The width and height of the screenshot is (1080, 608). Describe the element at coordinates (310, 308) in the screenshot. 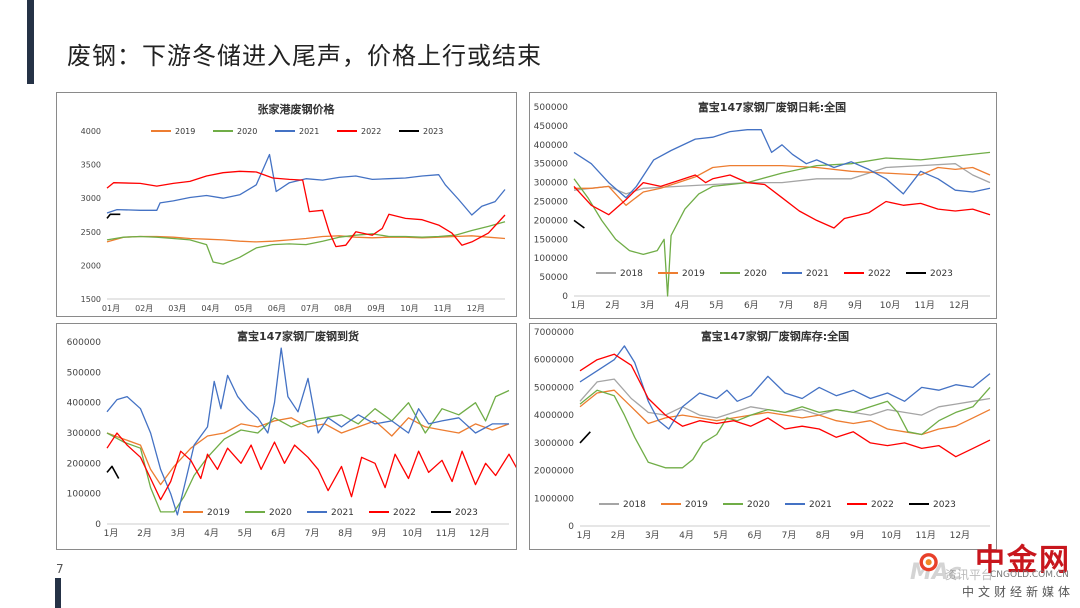

I see `x-tick-label: 07月` at that location.